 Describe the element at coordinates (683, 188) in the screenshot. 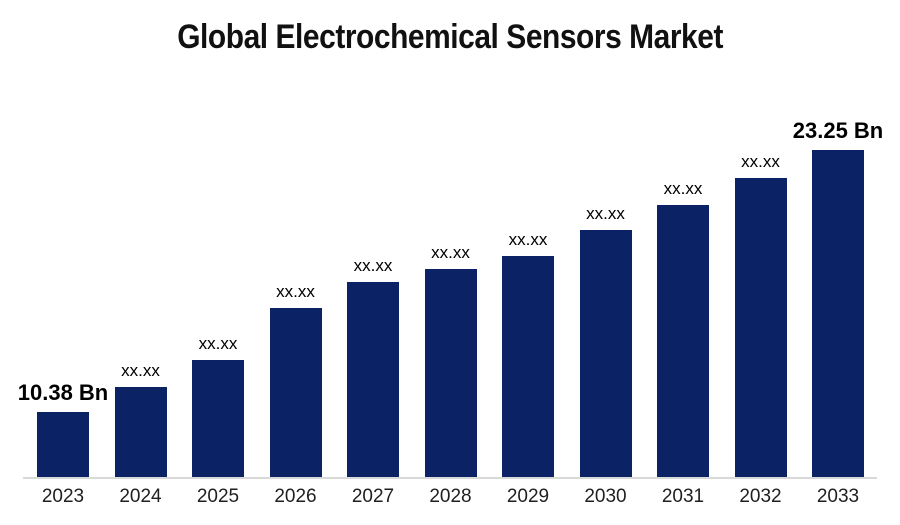

I see `value-label-2031: xx.xx` at that location.